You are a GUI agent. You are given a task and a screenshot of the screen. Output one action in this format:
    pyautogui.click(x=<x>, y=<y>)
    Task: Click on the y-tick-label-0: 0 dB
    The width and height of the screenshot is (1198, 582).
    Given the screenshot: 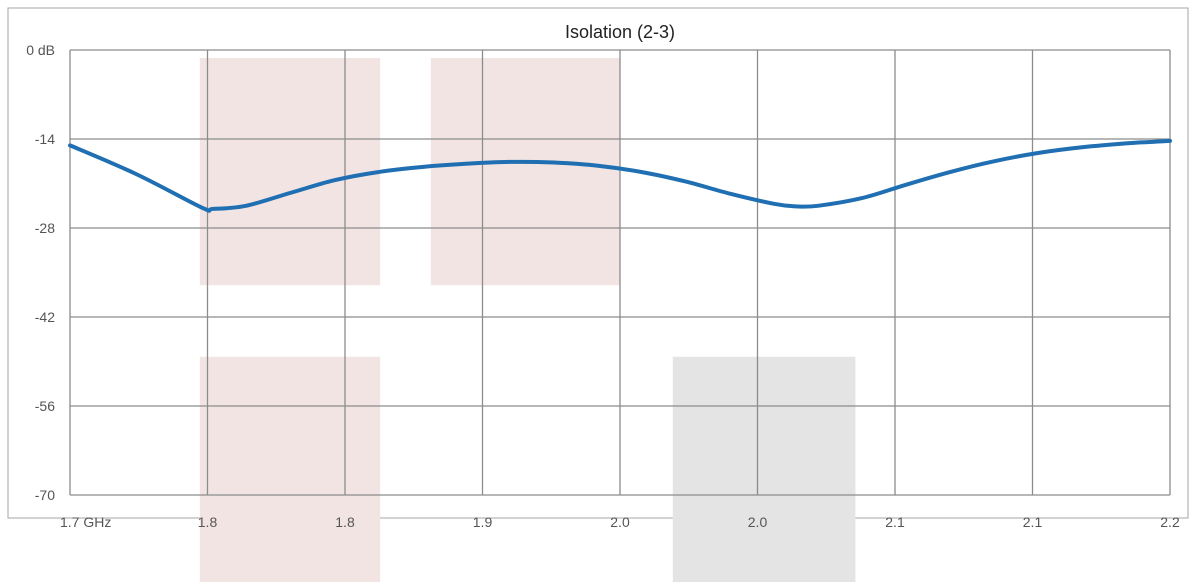 What is the action you would take?
    pyautogui.click(x=40, y=50)
    